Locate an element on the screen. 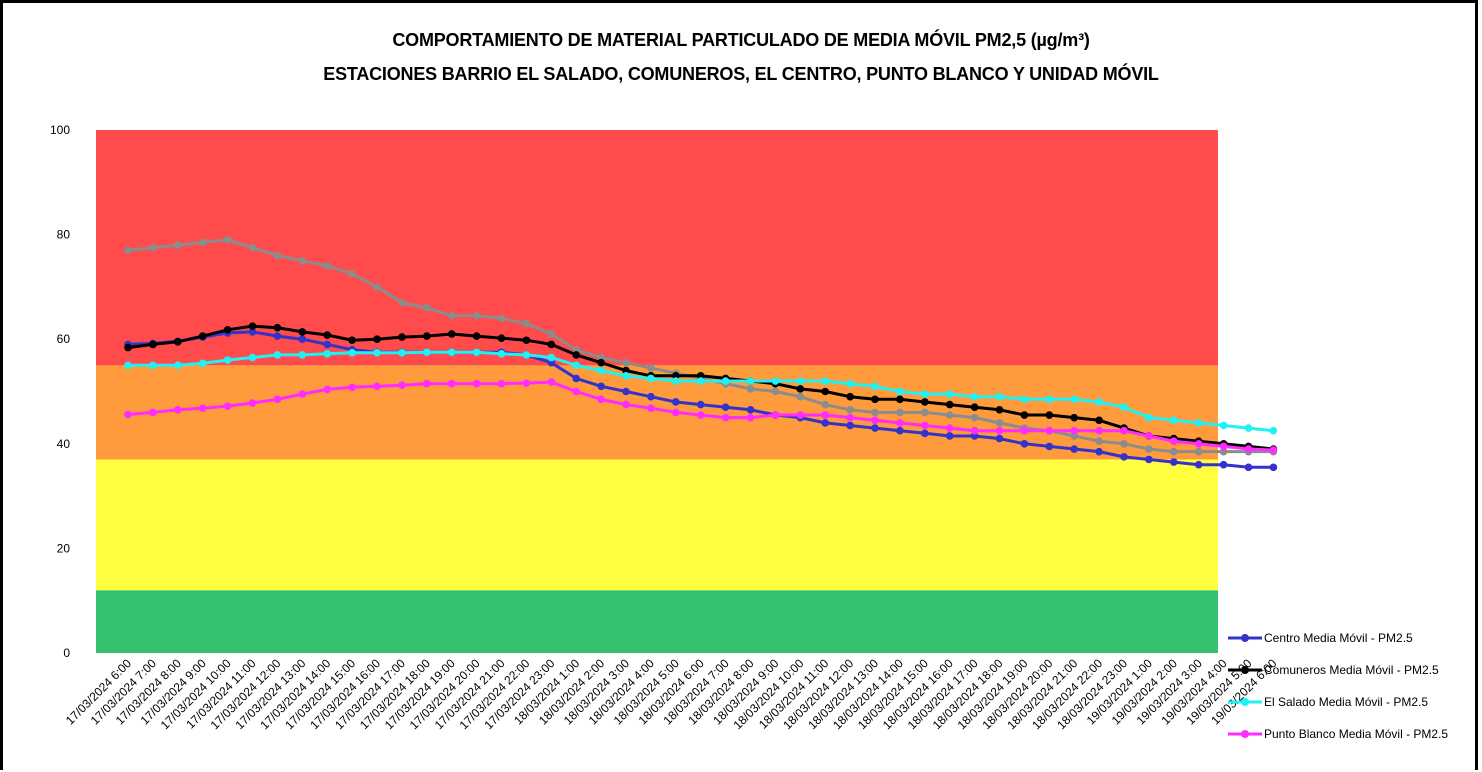 This screenshot has width=1482, height=772. y-tick-label: 60 is located at coordinates (64, 339).